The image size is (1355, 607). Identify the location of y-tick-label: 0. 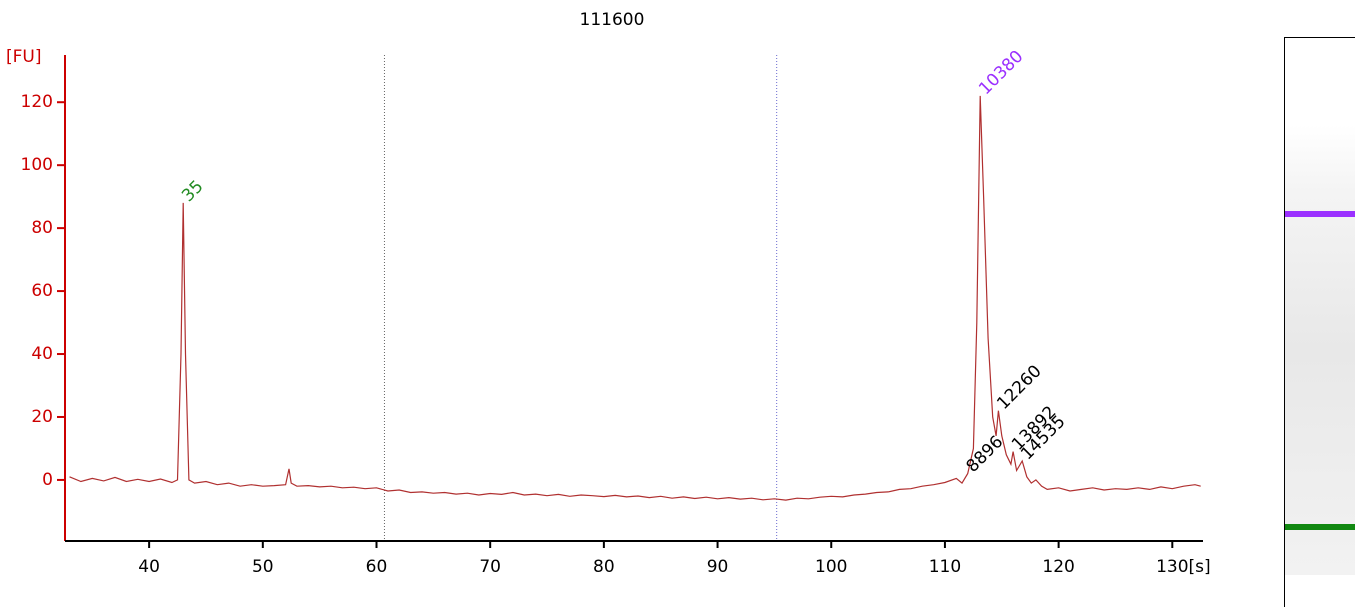
(47, 480).